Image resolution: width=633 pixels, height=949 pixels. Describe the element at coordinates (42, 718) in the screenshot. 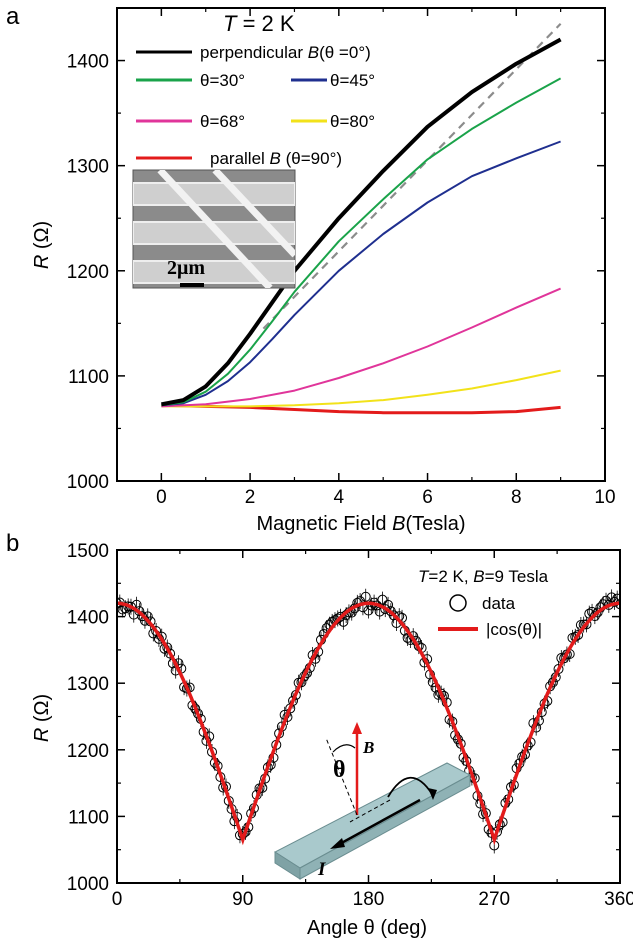

I see `panel-b-y-label: R (Ω)` at that location.